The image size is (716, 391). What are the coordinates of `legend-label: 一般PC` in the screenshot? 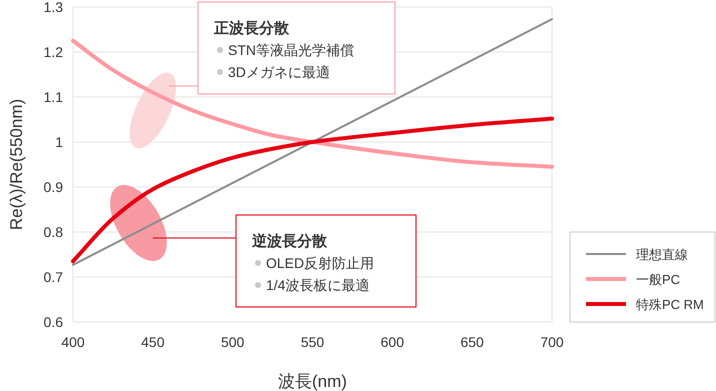 It's located at (658, 279).